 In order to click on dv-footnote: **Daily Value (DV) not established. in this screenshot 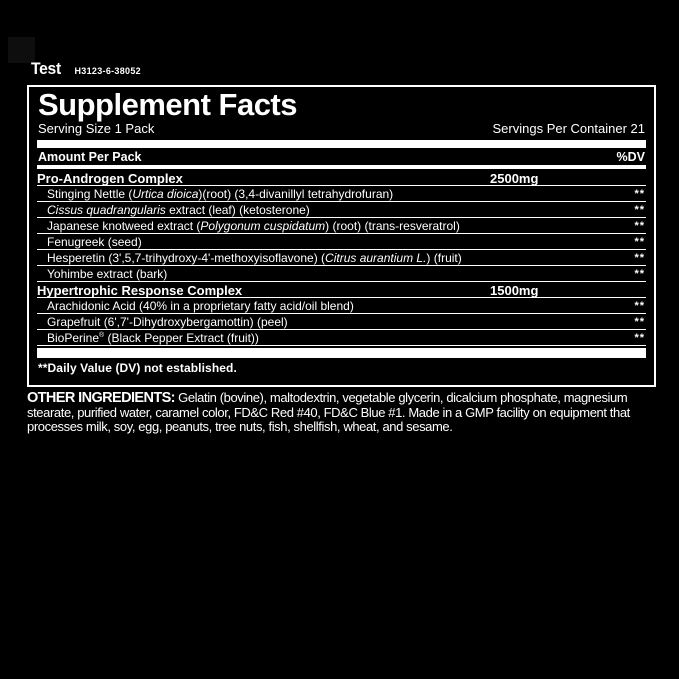, I will do `click(137, 368)`.